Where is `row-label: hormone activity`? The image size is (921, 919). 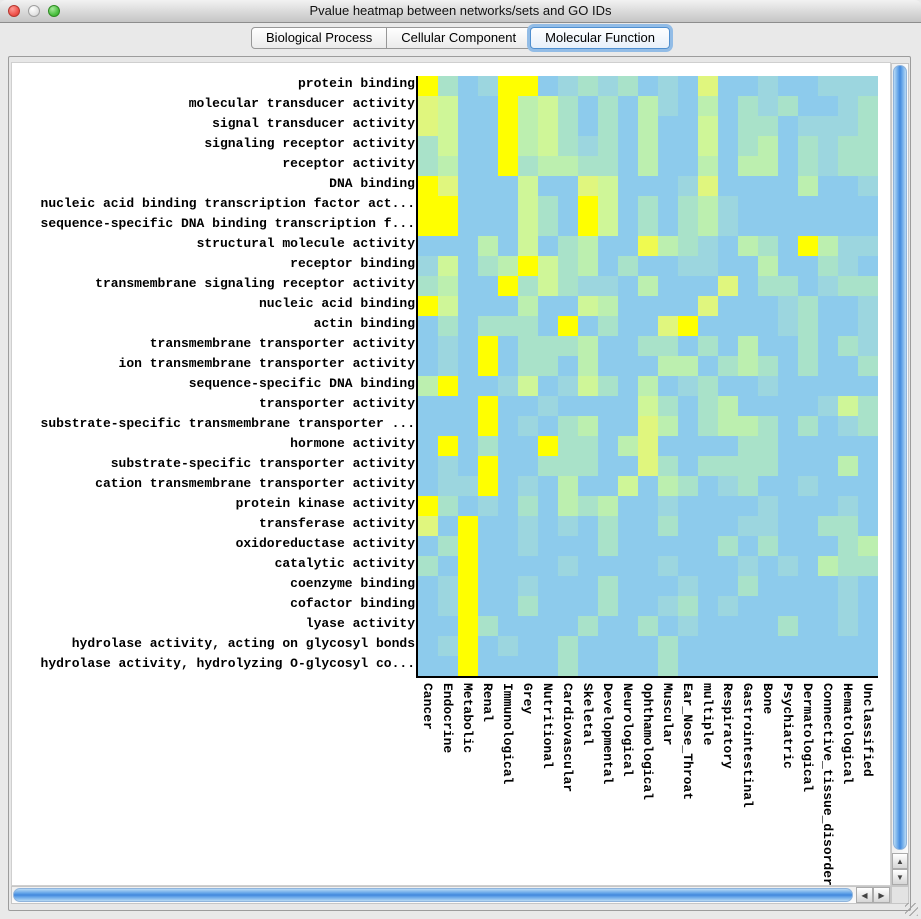
row-label: hormone activity is located at coordinates (352, 443).